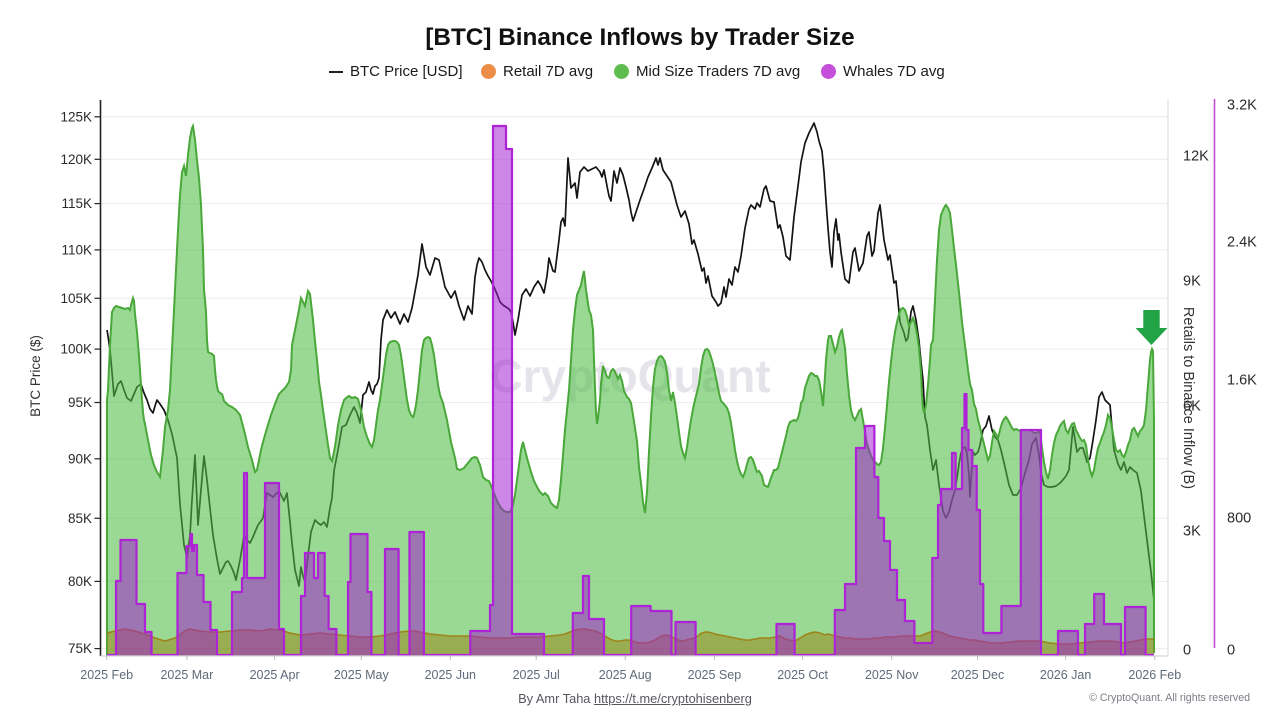 Image resolution: width=1280 pixels, height=720 pixels. I want to click on svg-text: 2025 Nov, so click(892, 675).